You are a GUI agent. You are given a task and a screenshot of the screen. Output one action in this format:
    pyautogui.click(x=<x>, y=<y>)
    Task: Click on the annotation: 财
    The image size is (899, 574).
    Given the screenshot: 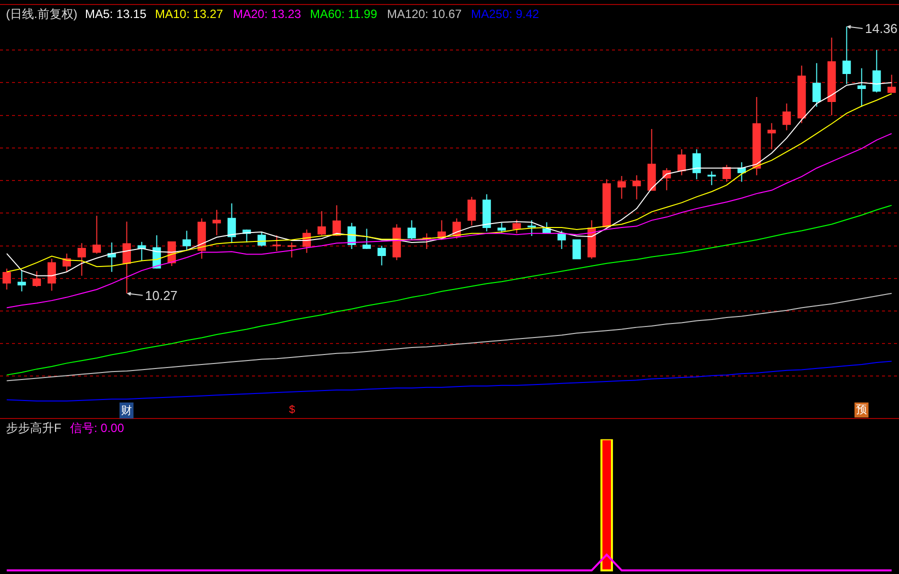 What is the action you would take?
    pyautogui.click(x=126, y=410)
    